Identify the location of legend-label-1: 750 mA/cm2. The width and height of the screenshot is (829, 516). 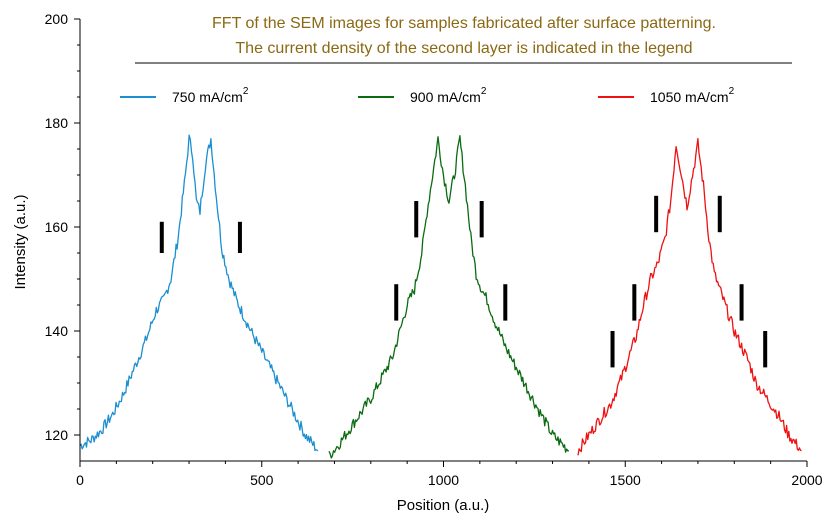
(210, 95).